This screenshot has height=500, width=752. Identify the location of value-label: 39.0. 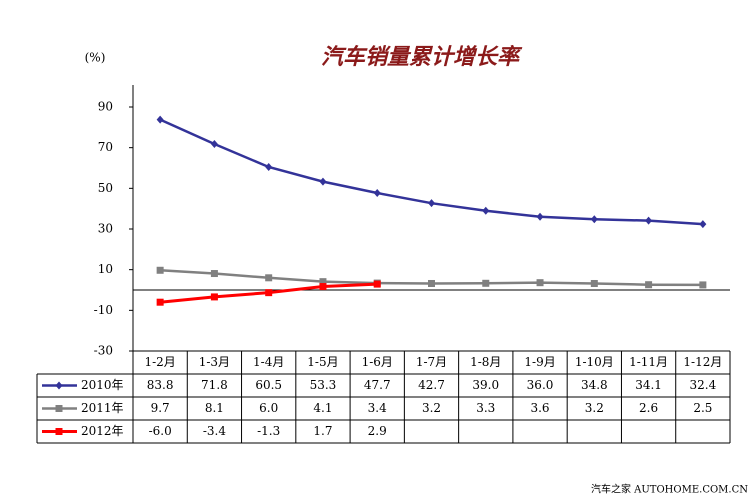
(485, 385).